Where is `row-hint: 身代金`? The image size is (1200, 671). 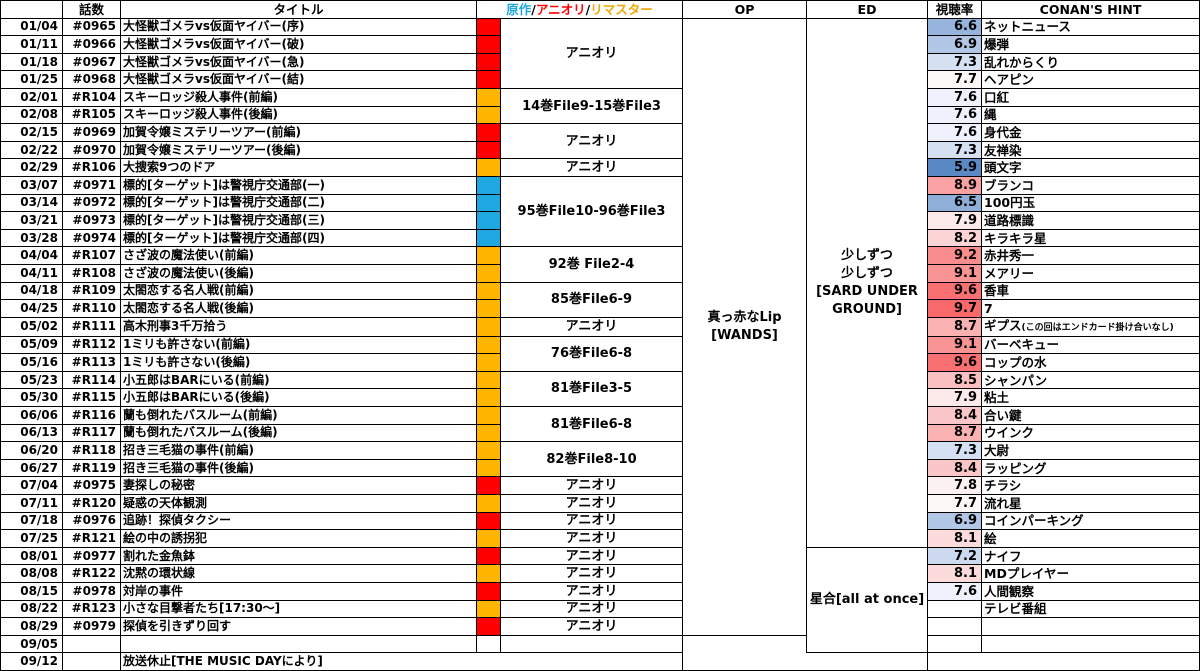 row-hint: 身代金 is located at coordinates (1090, 132).